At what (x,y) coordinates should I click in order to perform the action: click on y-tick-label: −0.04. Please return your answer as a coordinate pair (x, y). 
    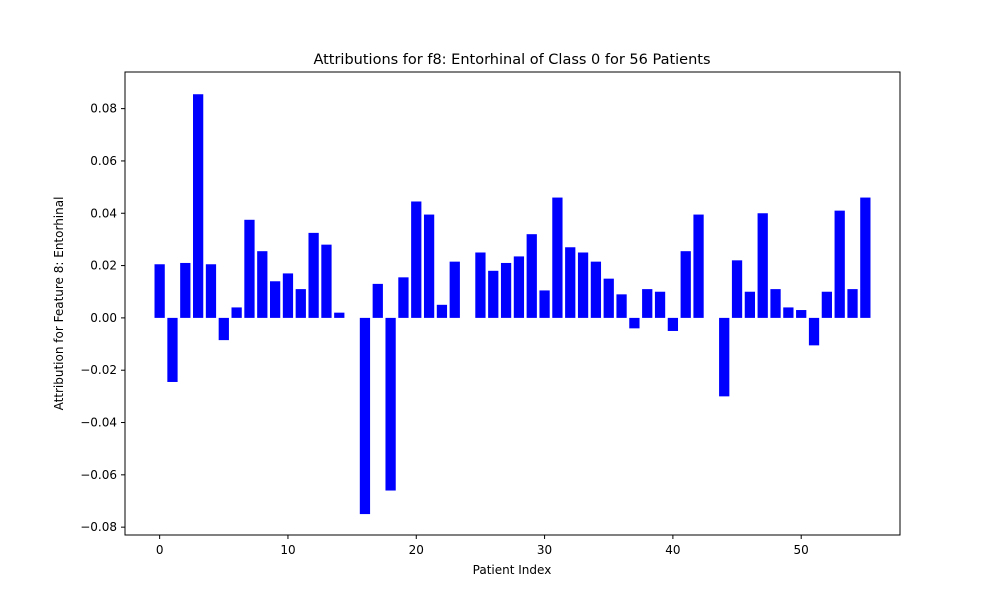
    Looking at the image, I should click on (98, 423).